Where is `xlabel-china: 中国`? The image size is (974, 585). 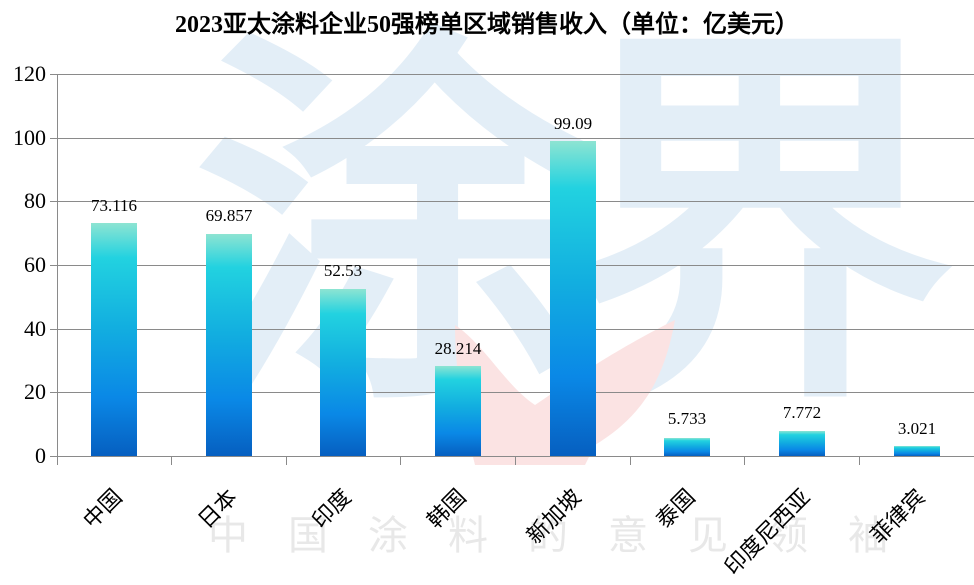 xlabel-china: 中国 is located at coordinates (103, 509).